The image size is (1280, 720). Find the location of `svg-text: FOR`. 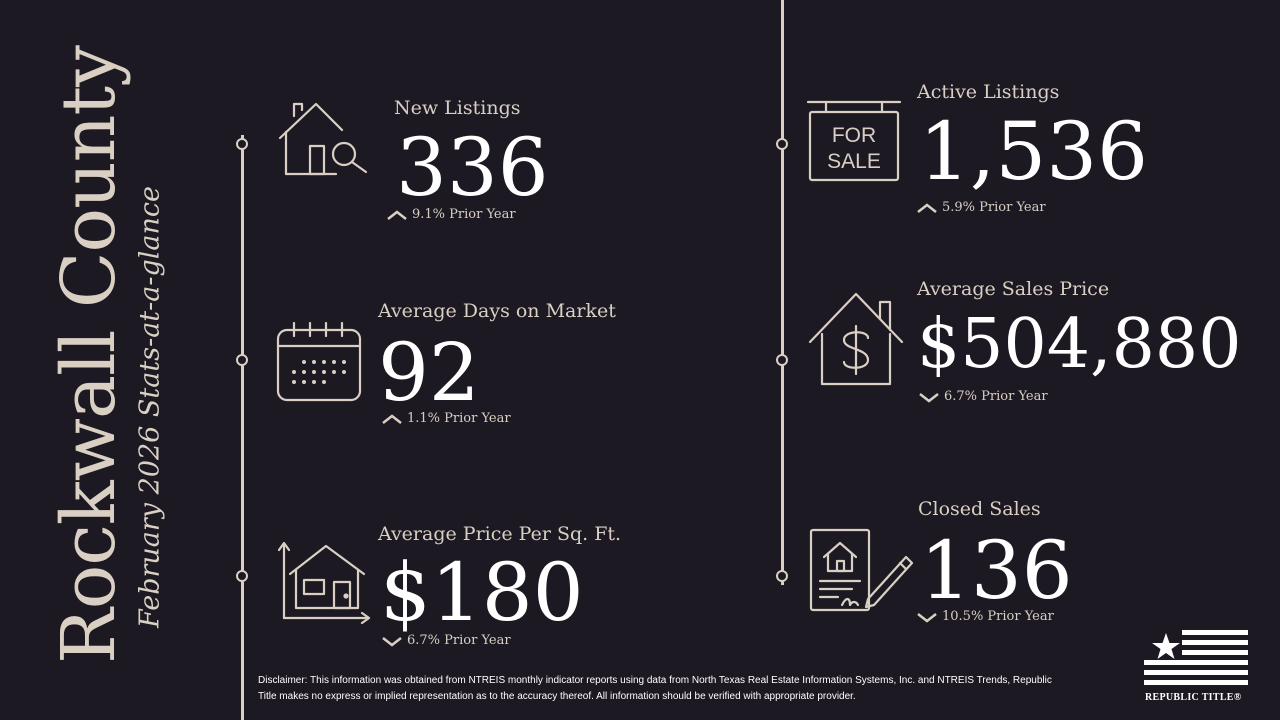

svg-text: FOR is located at coordinates (854, 135).